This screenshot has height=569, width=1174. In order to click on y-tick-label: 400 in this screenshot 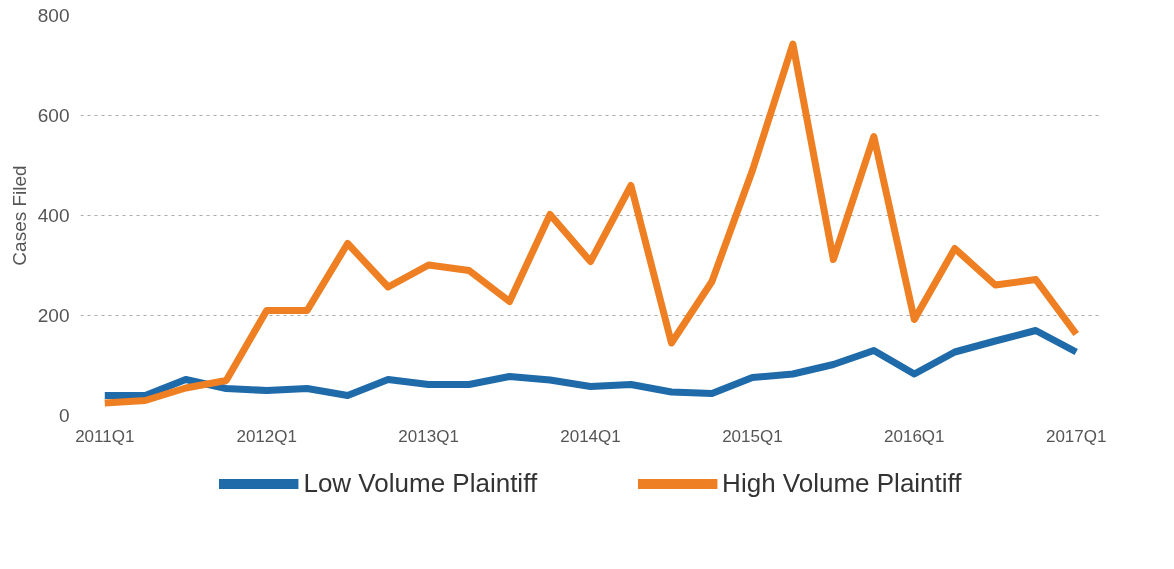, I will do `click(53, 215)`.